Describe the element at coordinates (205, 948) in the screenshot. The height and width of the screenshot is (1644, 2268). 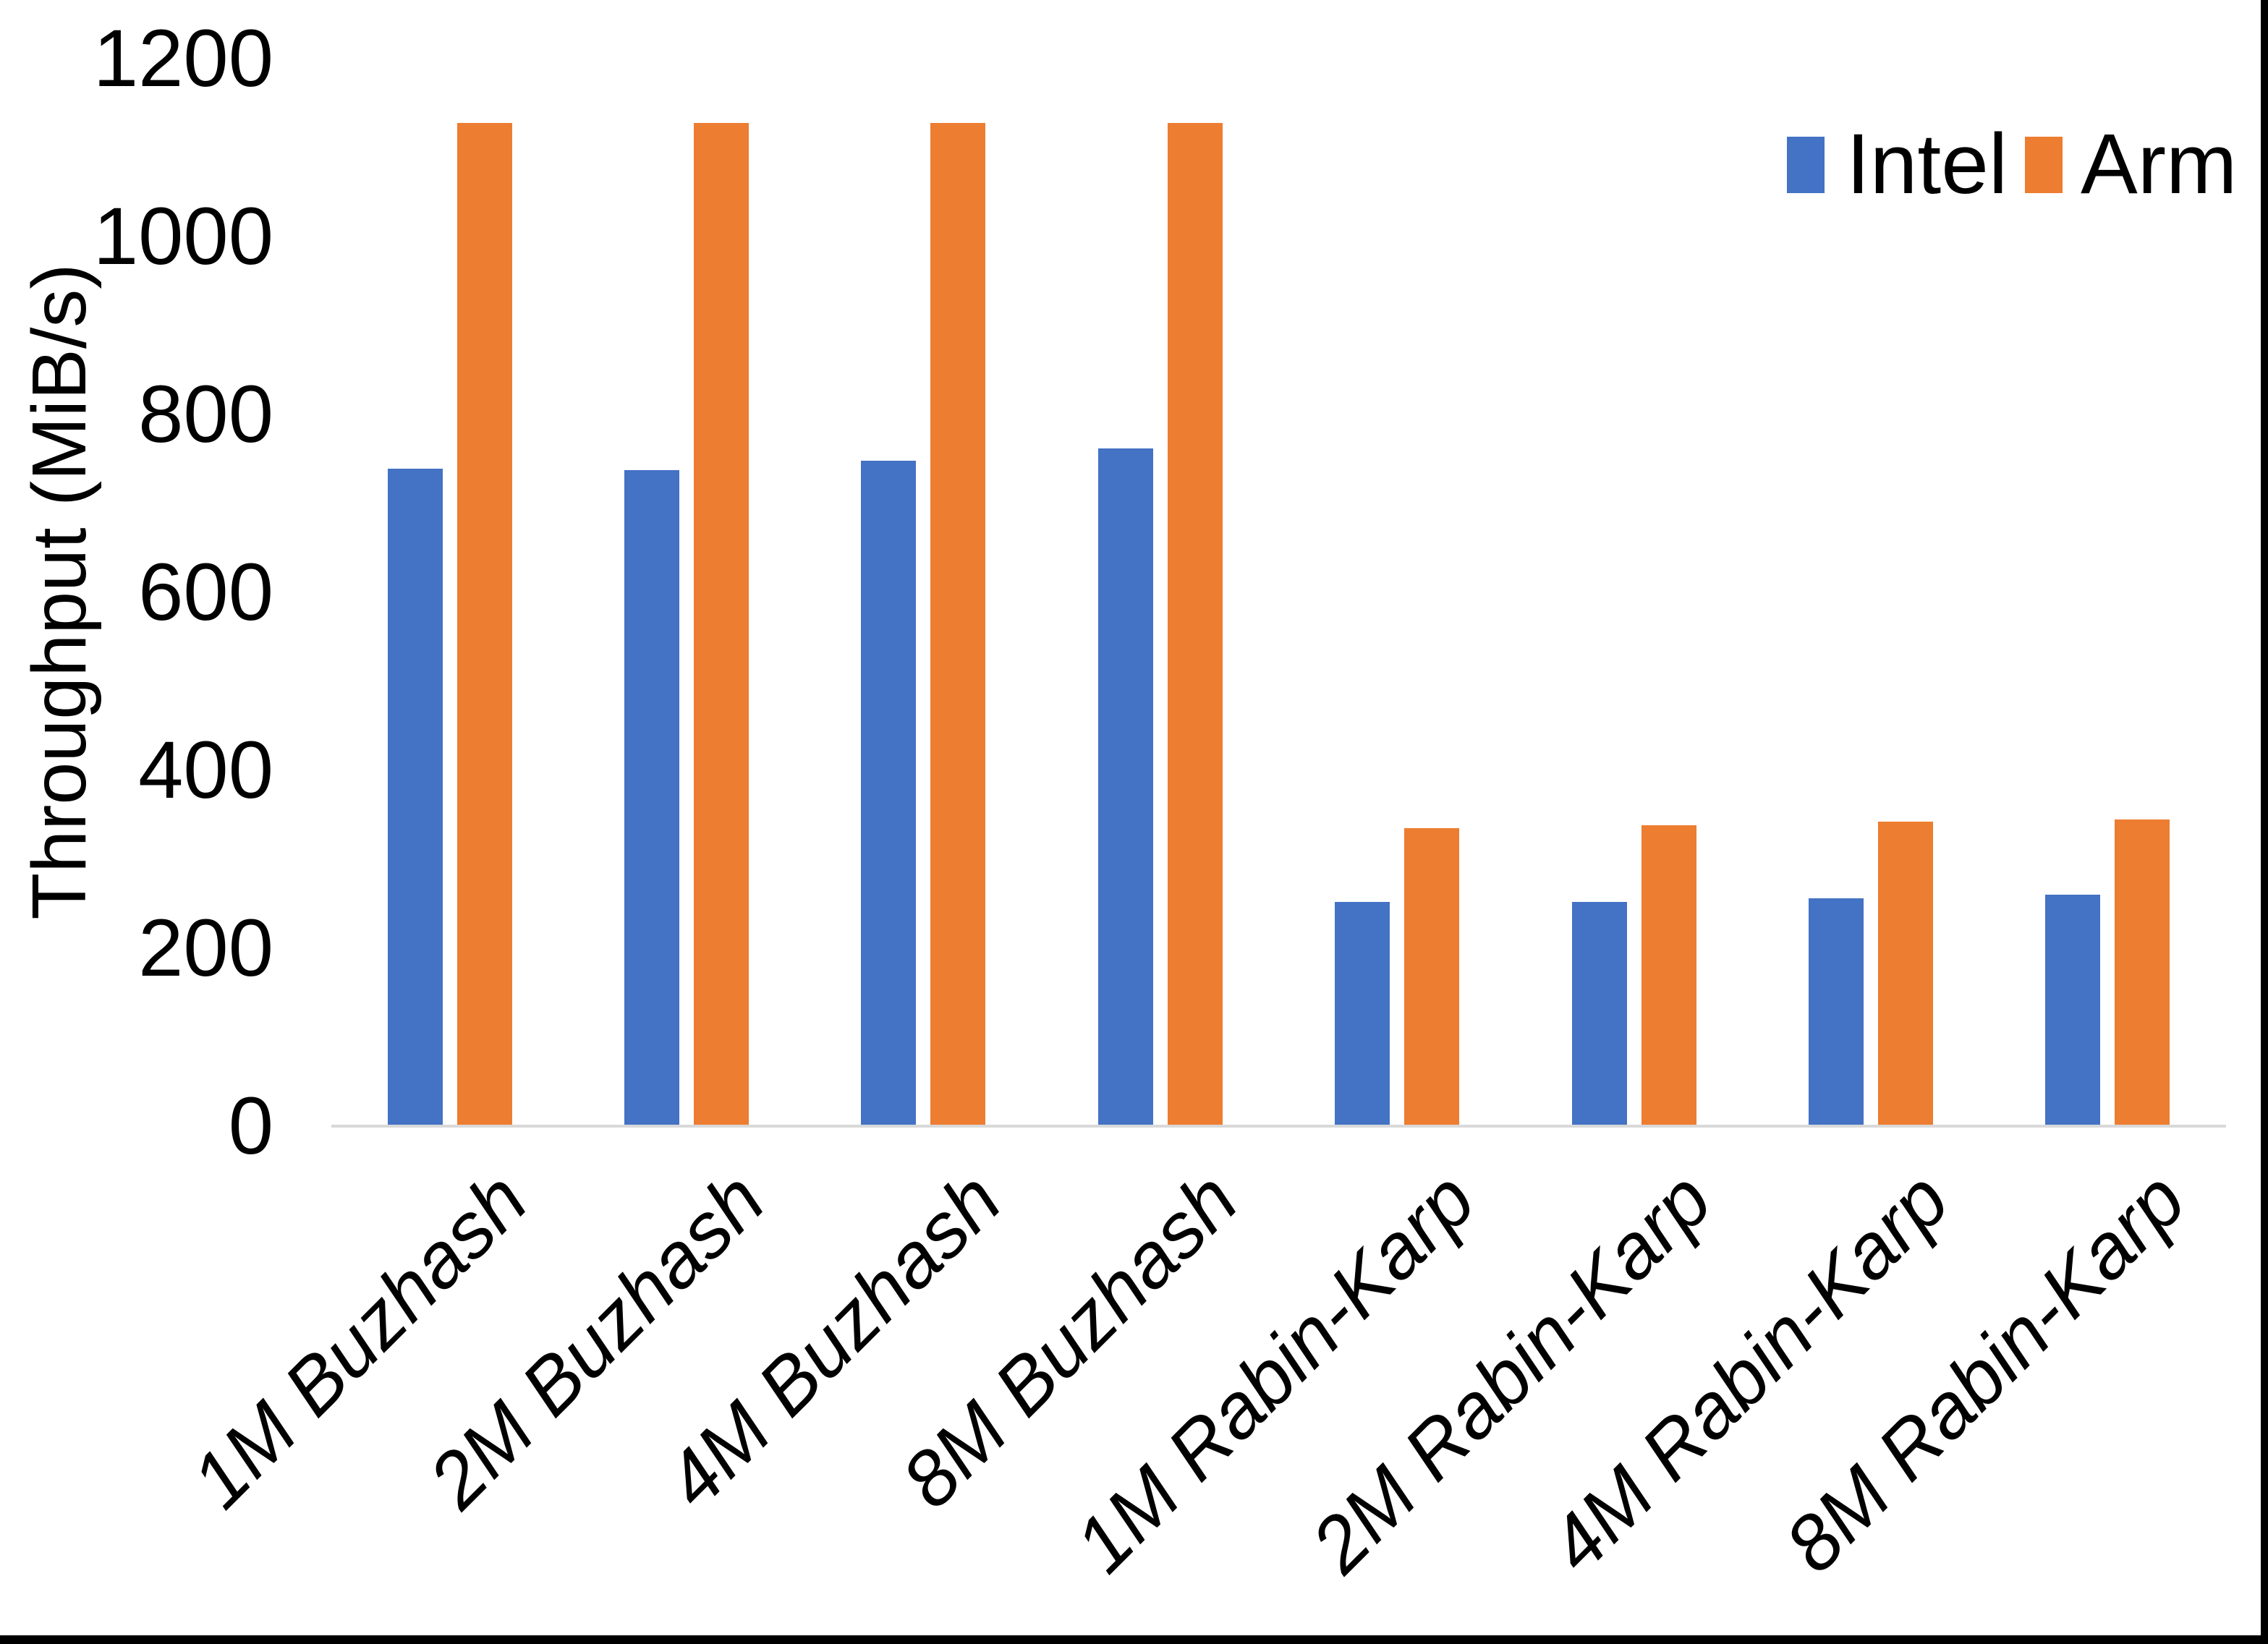
I see `y-tick-label: 200` at that location.